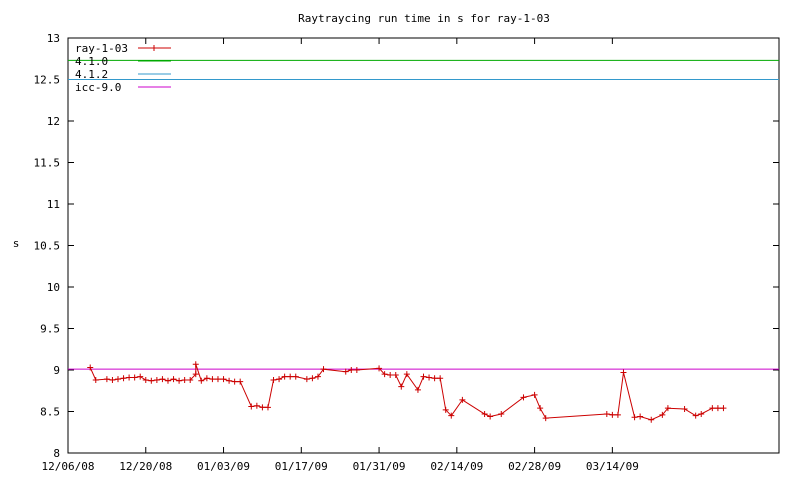 The width and height of the screenshot is (800, 480). I want to click on x-tick-label: 02/28/09, so click(534, 466).